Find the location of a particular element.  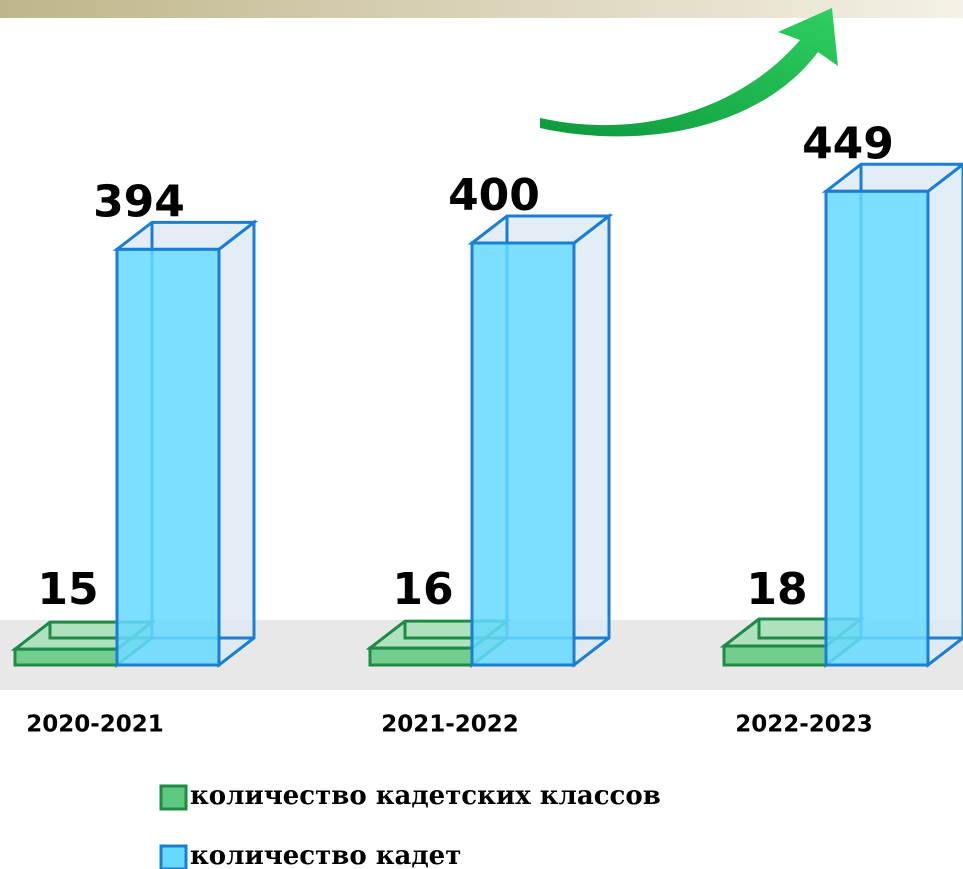

x-tick-label: 2020-2021 is located at coordinates (95, 725).